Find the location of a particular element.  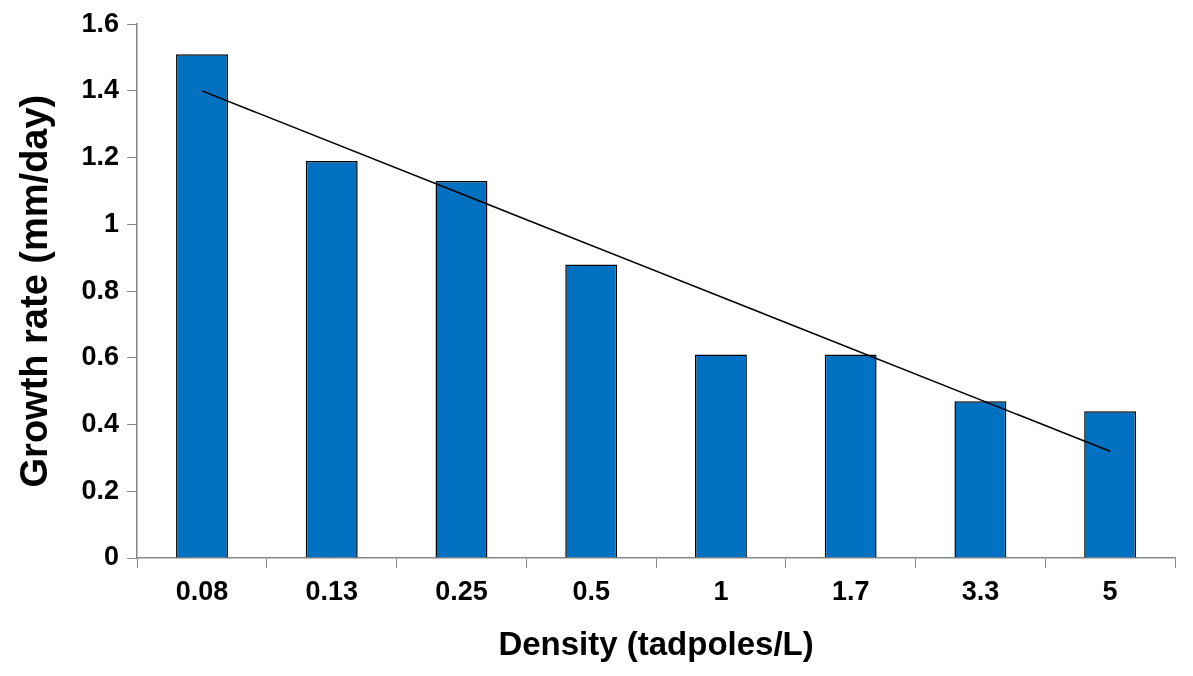

x-tick-label: 1.7 is located at coordinates (850, 590).